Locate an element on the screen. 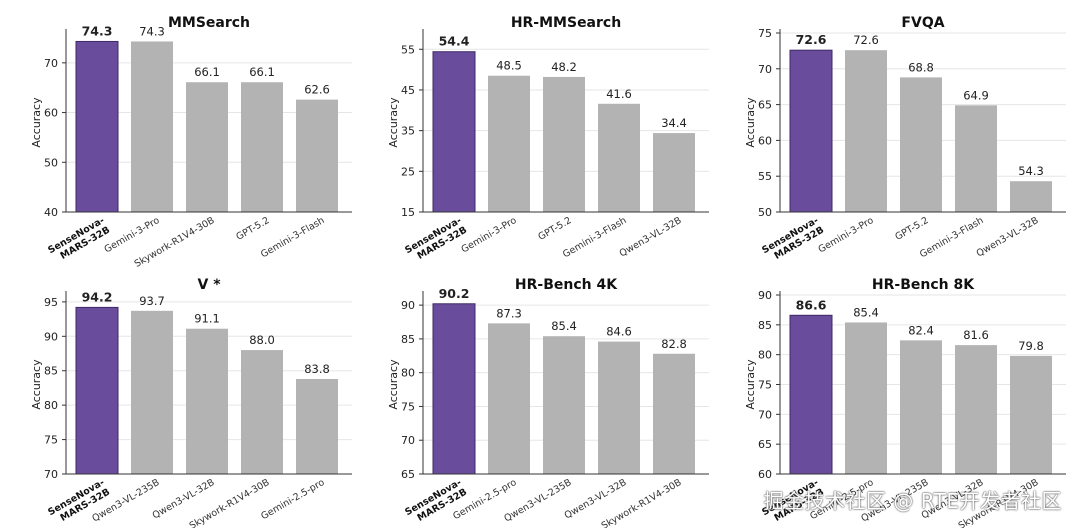 This screenshot has height=528, width=1080. bar-value-label: 86.6 is located at coordinates (811, 304).